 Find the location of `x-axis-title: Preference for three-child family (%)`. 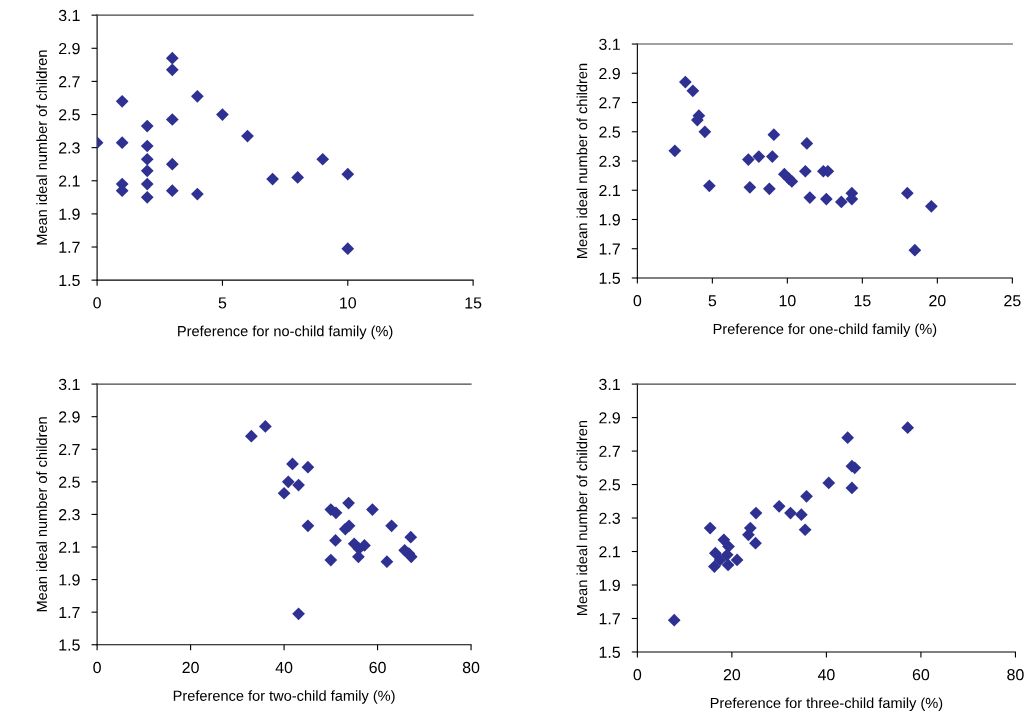

x-axis-title: Preference for three-child family (%) is located at coordinates (826, 704).